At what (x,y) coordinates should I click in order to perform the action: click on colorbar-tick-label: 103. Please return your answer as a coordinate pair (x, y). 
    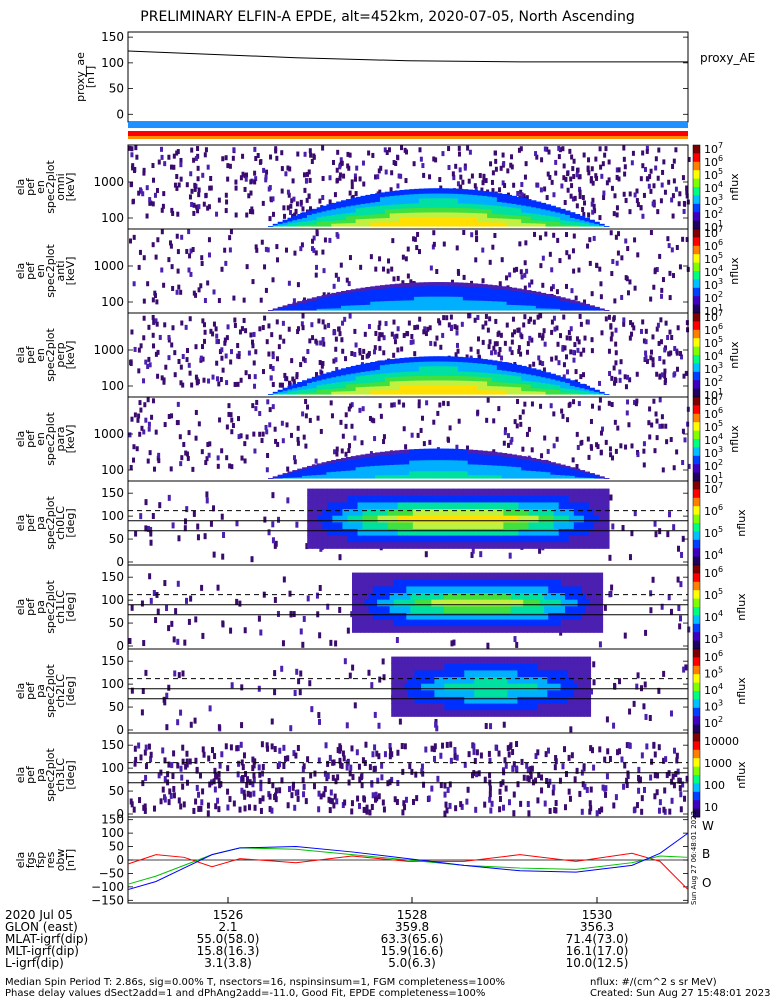
    Looking at the image, I should click on (713, 284).